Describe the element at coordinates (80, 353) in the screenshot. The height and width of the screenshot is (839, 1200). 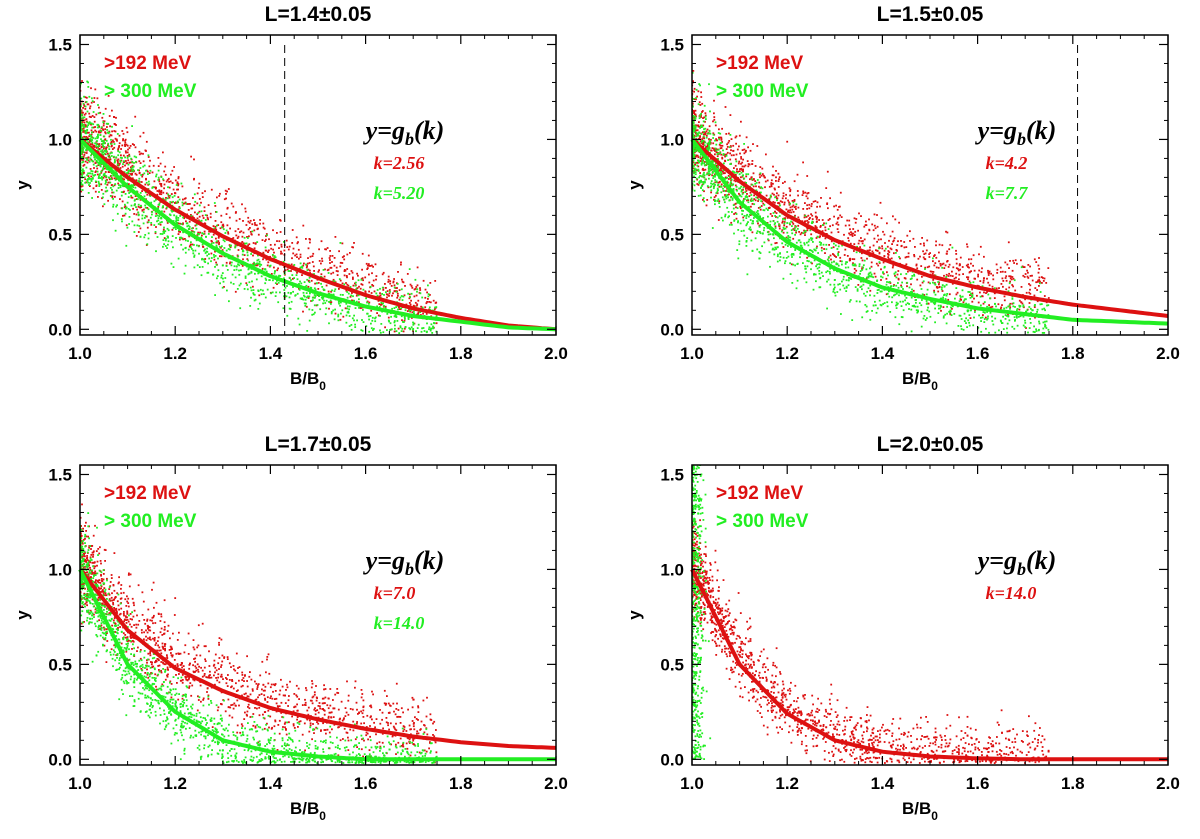
I see `x-tick-label: 1.0` at that location.